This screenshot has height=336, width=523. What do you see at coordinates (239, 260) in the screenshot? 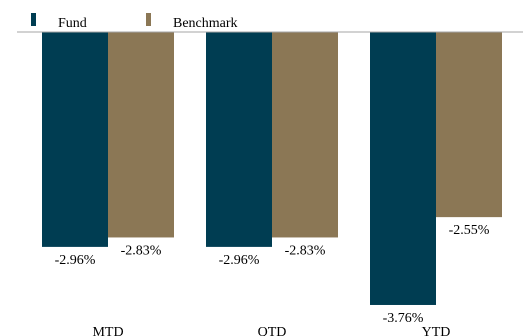
I see `data-label-fund-qtd: -2.96%` at bounding box center [239, 260].